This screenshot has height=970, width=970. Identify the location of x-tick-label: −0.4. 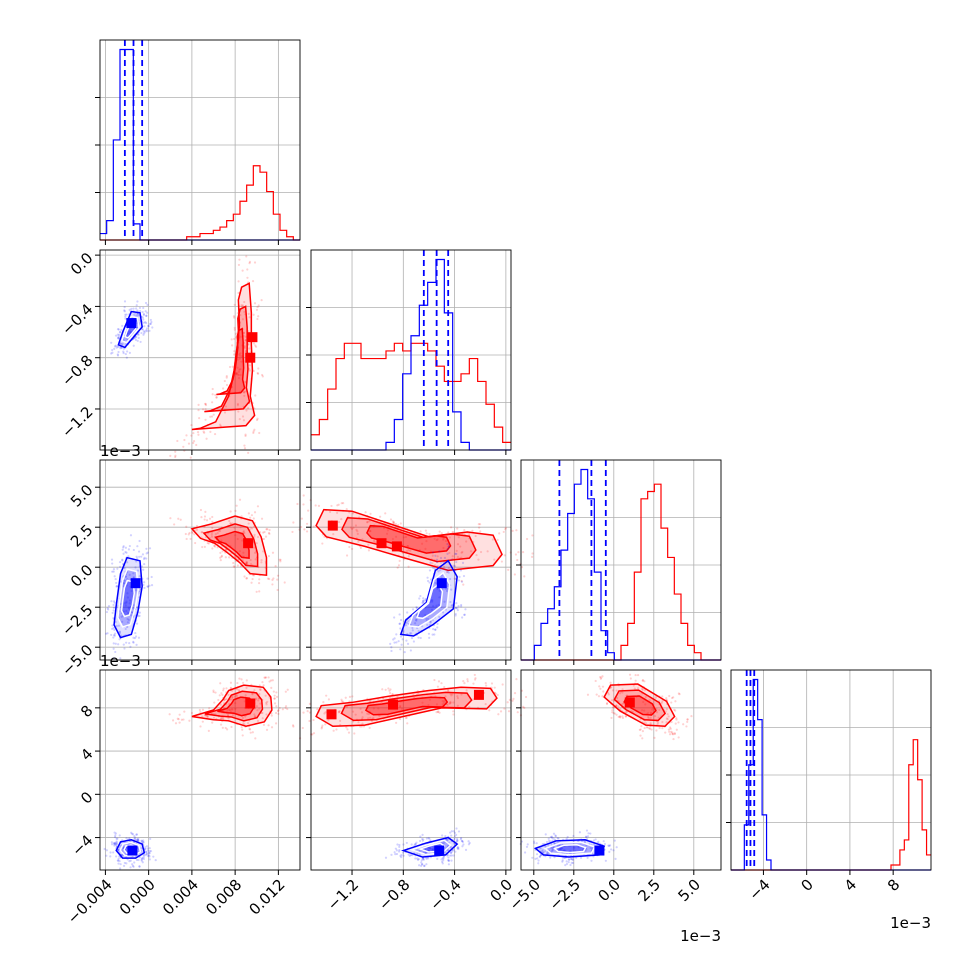
(445, 895).